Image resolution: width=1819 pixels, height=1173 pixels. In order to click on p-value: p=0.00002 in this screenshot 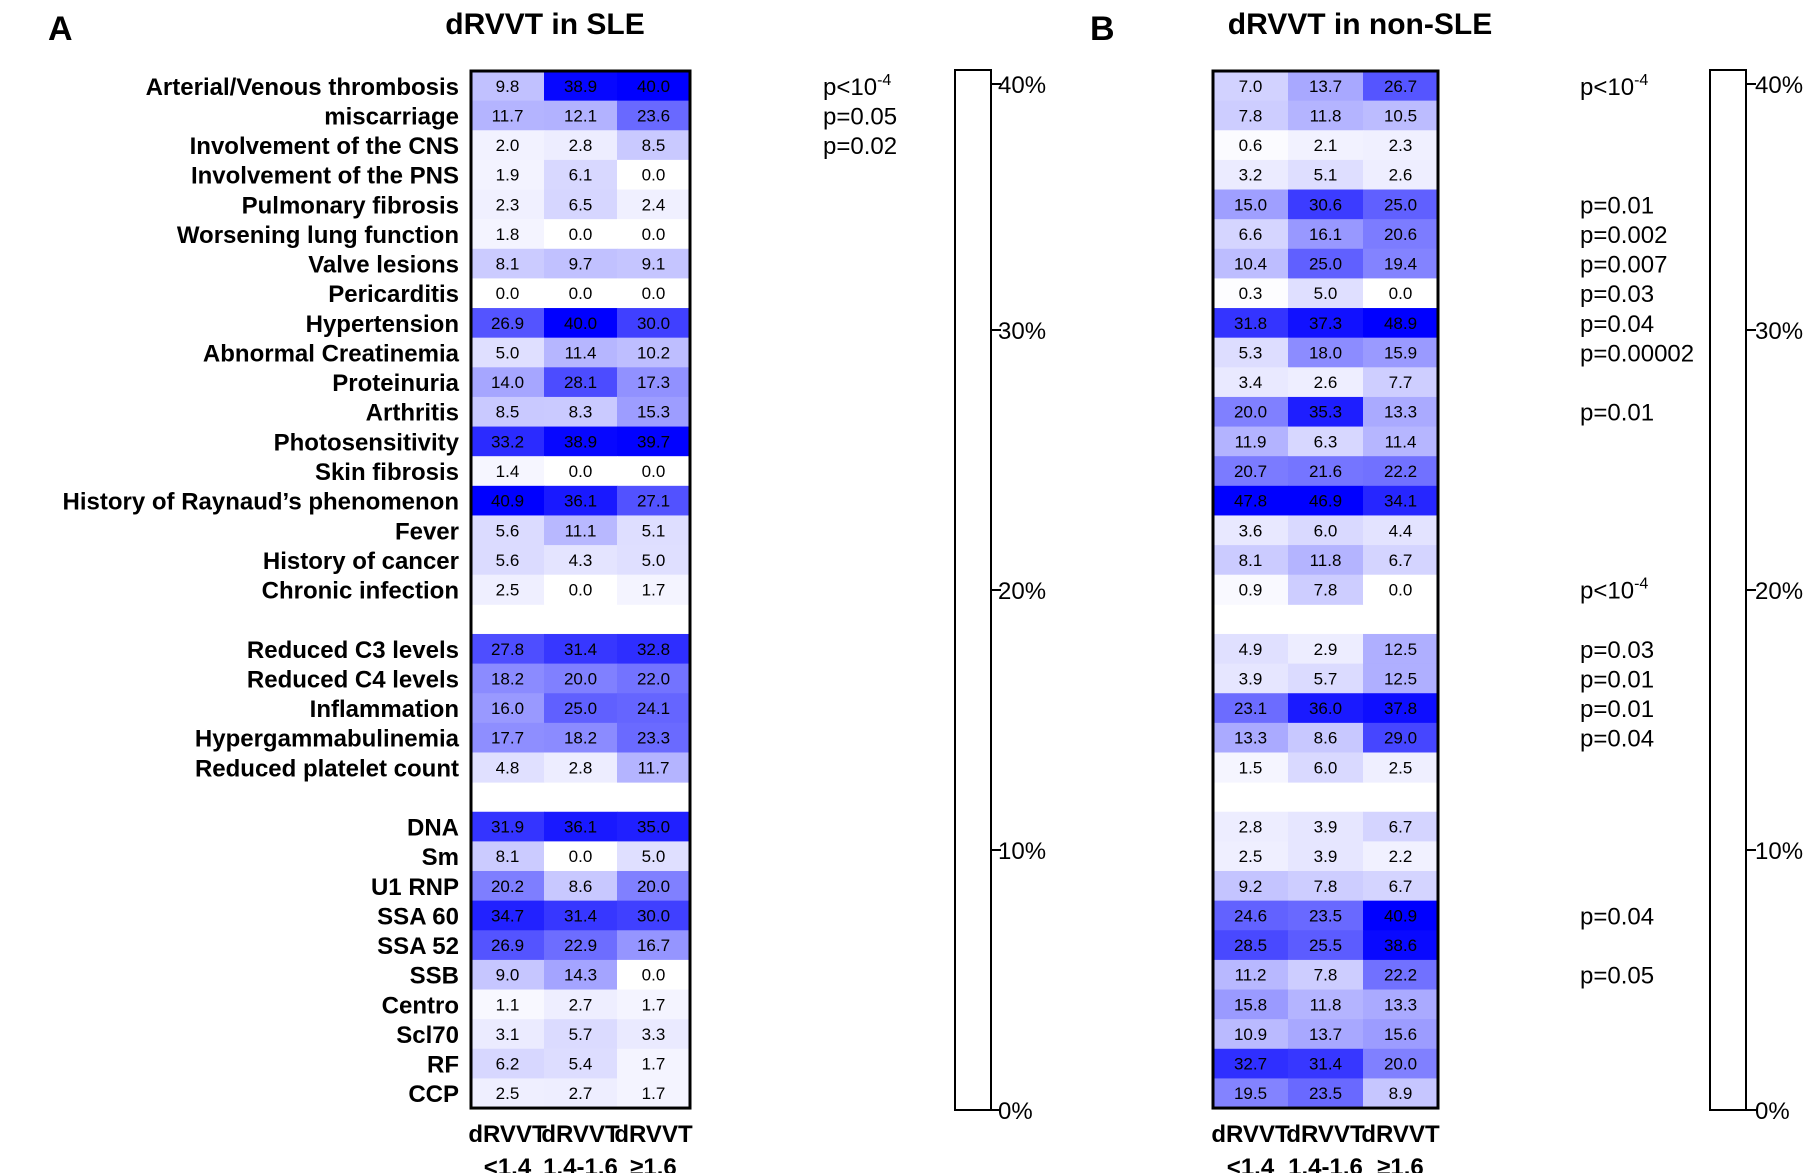, I will do `click(1637, 353)`.